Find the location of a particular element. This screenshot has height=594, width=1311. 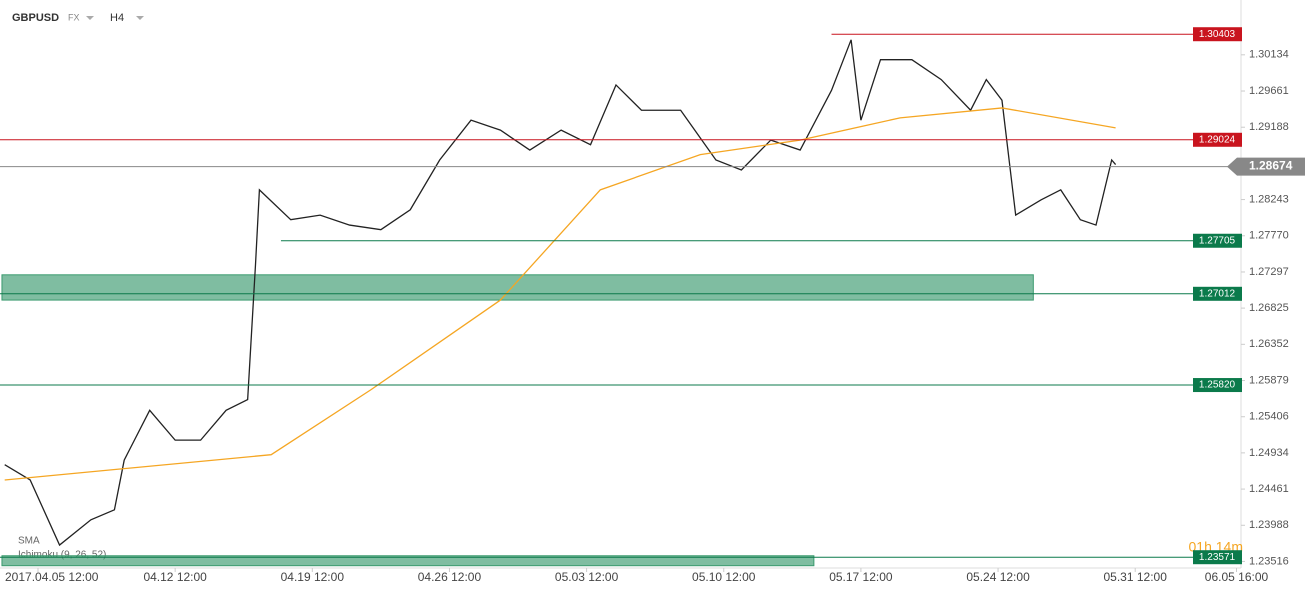

y-tick-label: 1.30134 is located at coordinates (1269, 55).